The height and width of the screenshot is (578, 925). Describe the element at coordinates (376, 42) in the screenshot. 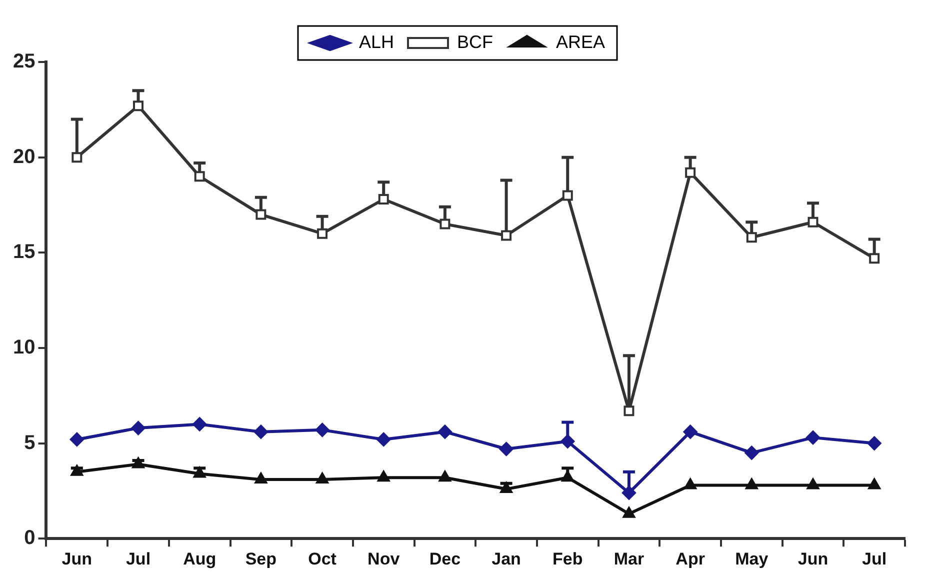

I see `legend-label: ALH` at that location.